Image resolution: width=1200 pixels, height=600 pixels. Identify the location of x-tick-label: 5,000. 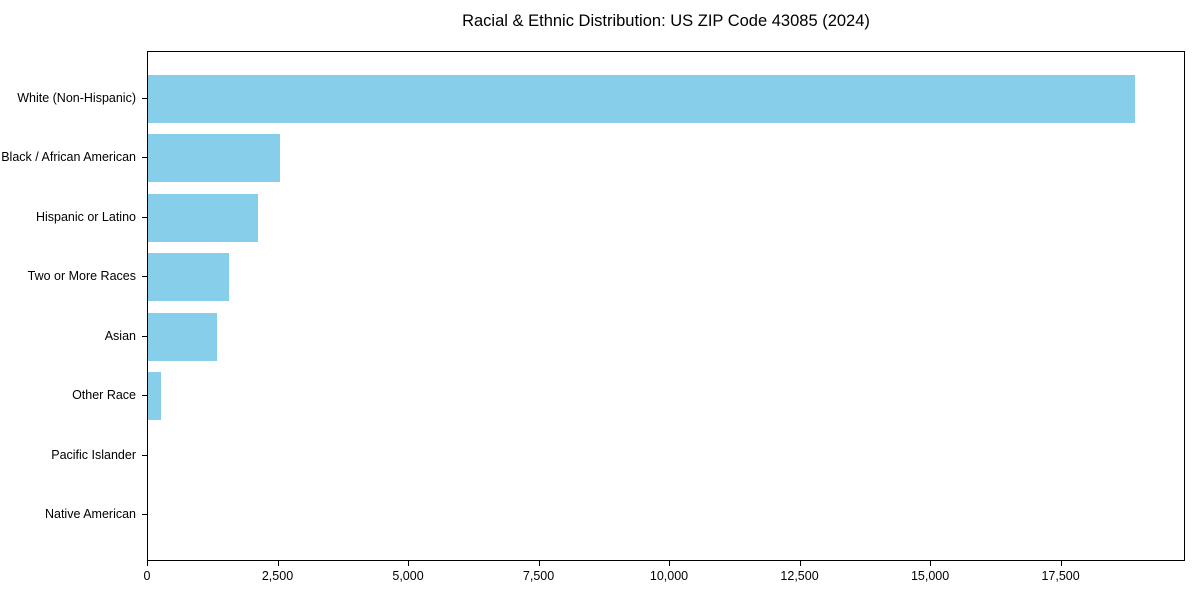
(408, 576).